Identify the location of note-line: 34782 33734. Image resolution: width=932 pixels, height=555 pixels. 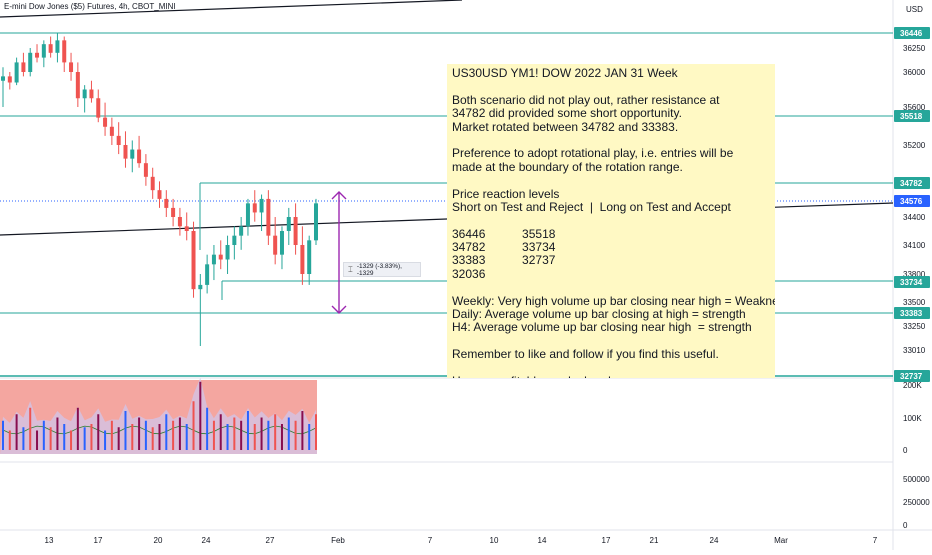
(504, 247).